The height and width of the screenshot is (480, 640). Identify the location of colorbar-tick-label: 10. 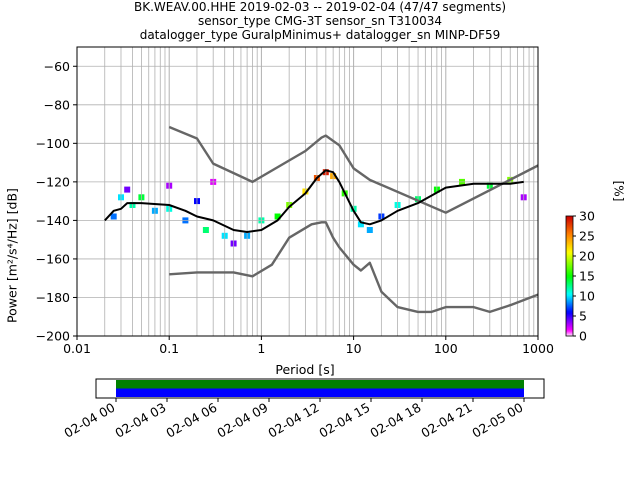
(587, 296).